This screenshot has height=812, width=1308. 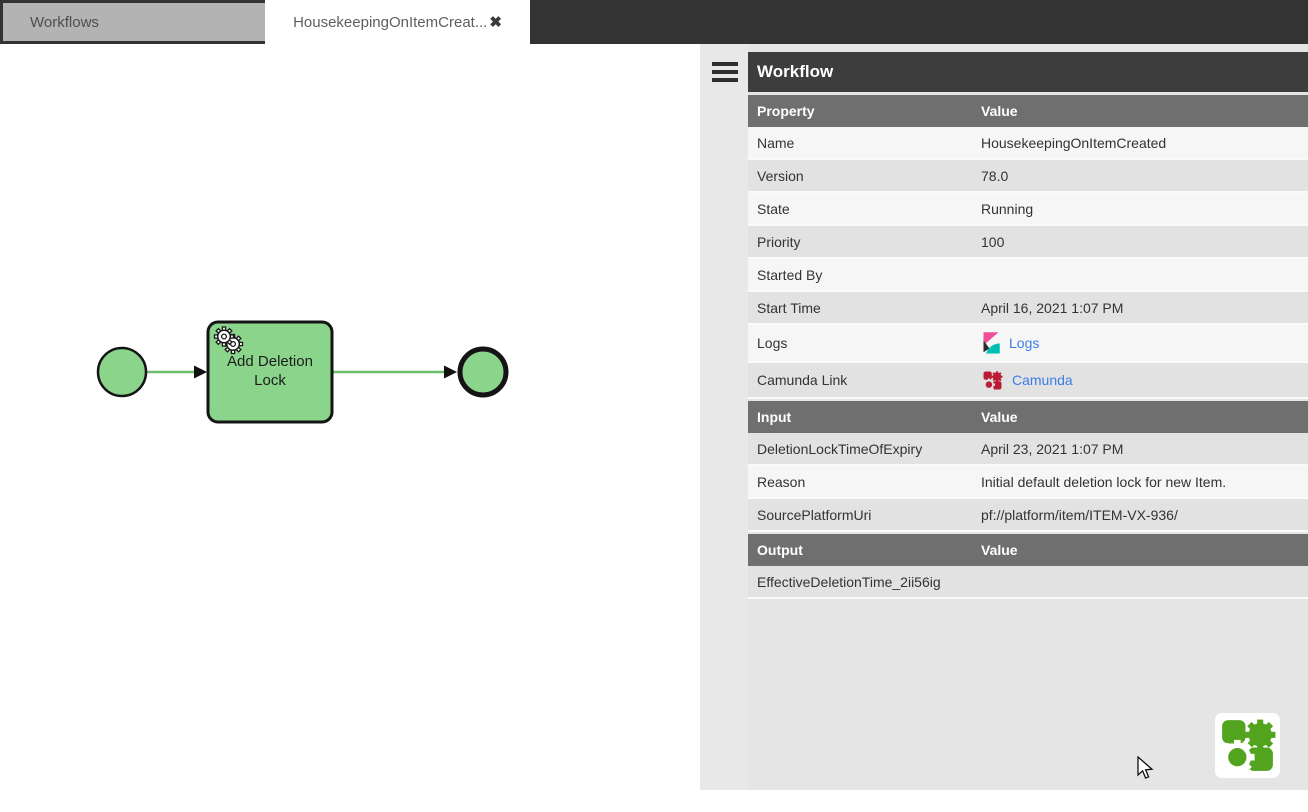 I want to click on camunda-icon, so click(x=992, y=380).